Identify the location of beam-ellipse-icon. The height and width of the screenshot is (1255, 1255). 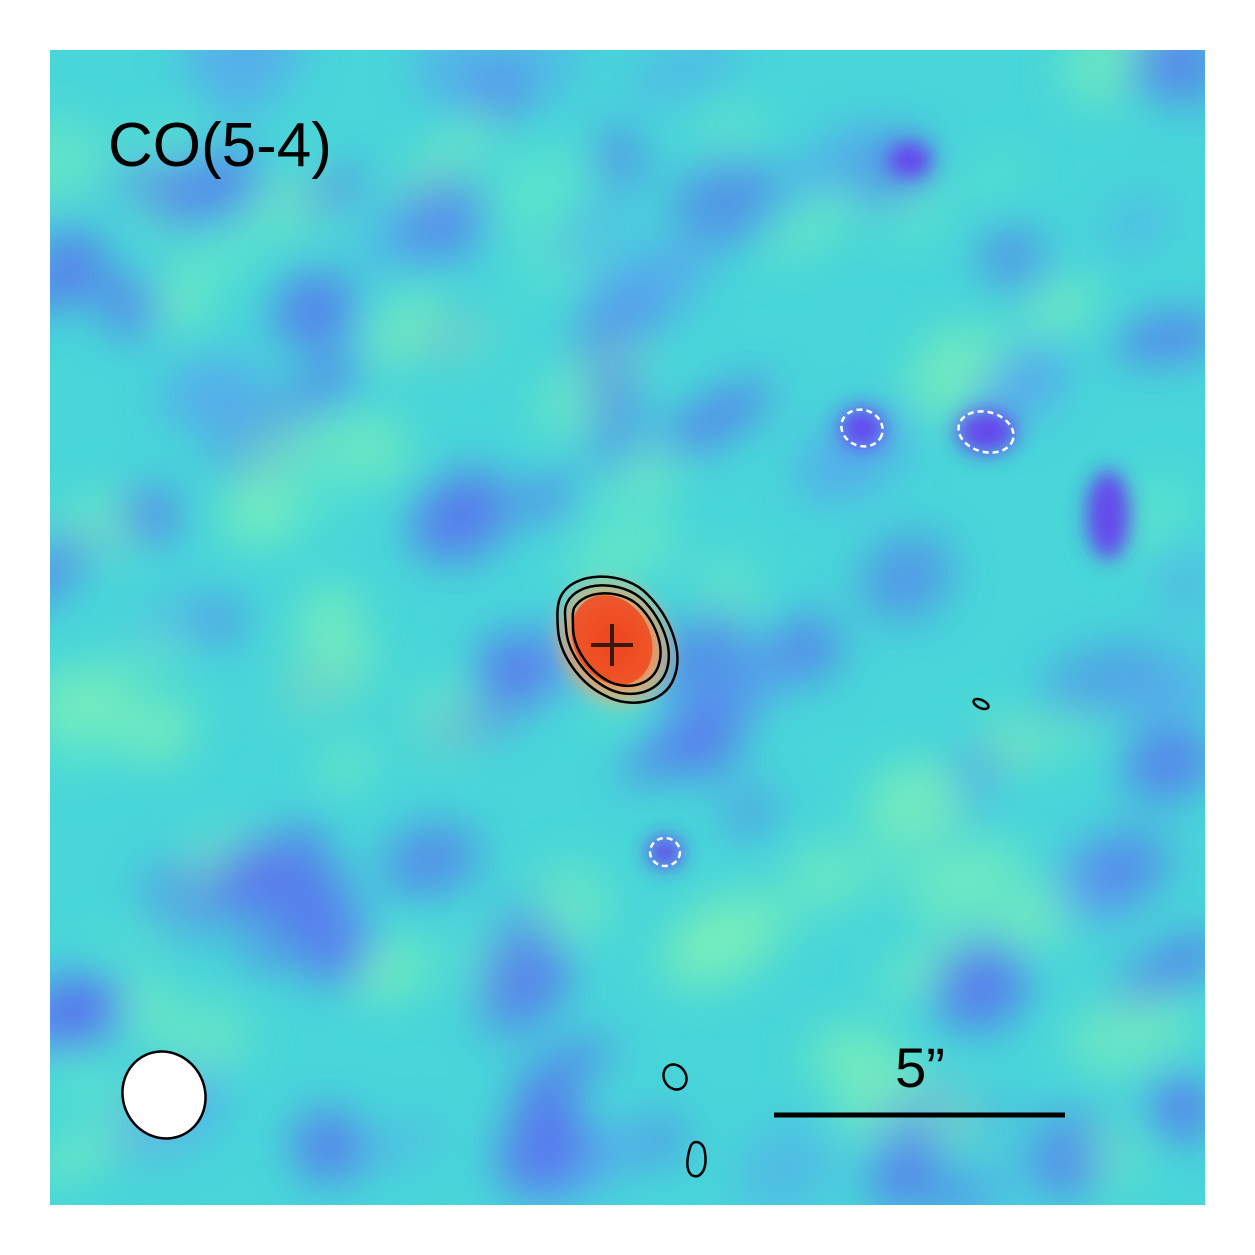
(164, 1095).